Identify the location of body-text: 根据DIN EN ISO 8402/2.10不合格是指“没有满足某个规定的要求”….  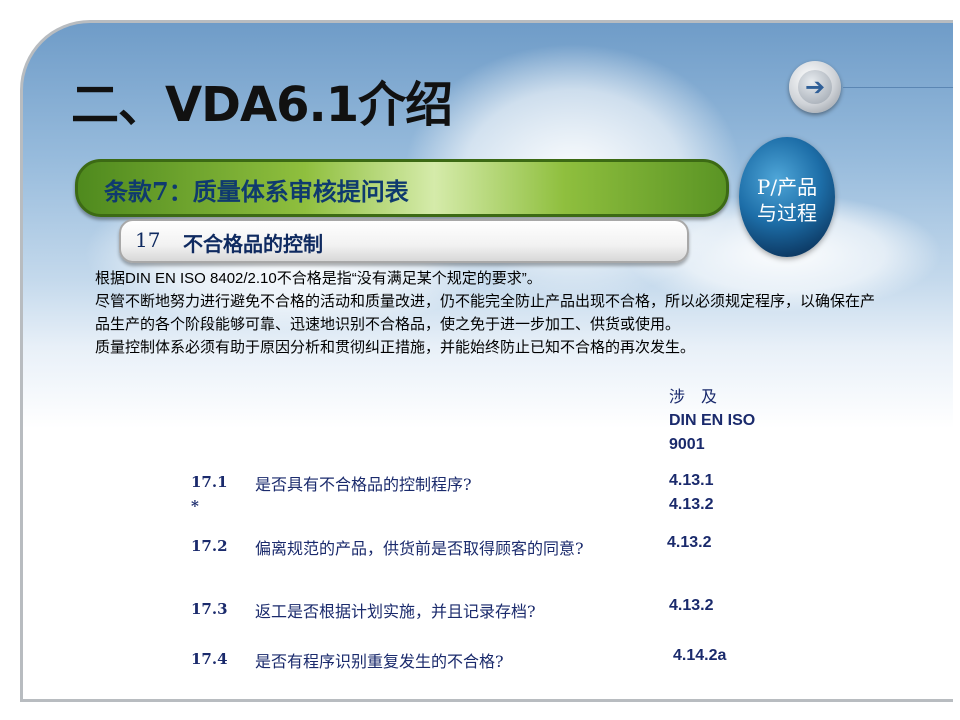
(485, 313).